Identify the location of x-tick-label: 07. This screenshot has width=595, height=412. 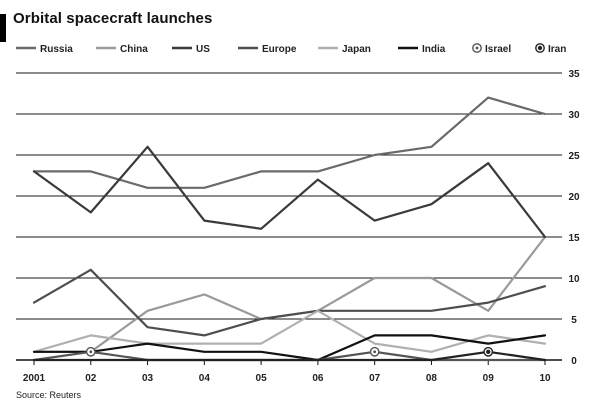
(375, 378).